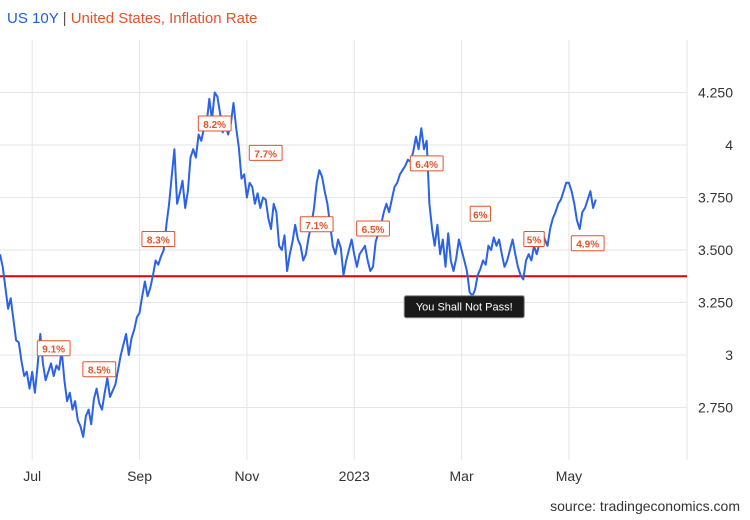 The image size is (750, 520). I want to click on inflation-label: 7.1%, so click(316, 224).